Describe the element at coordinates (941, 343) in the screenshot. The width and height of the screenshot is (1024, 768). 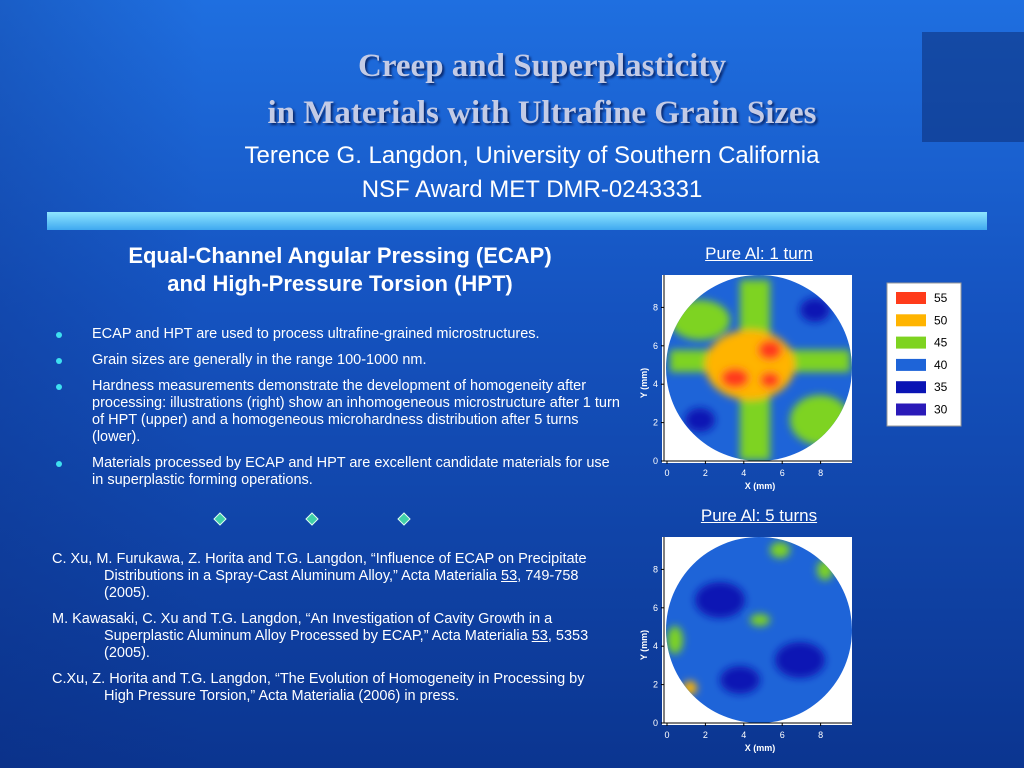
I see `legend-label: 45` at that location.